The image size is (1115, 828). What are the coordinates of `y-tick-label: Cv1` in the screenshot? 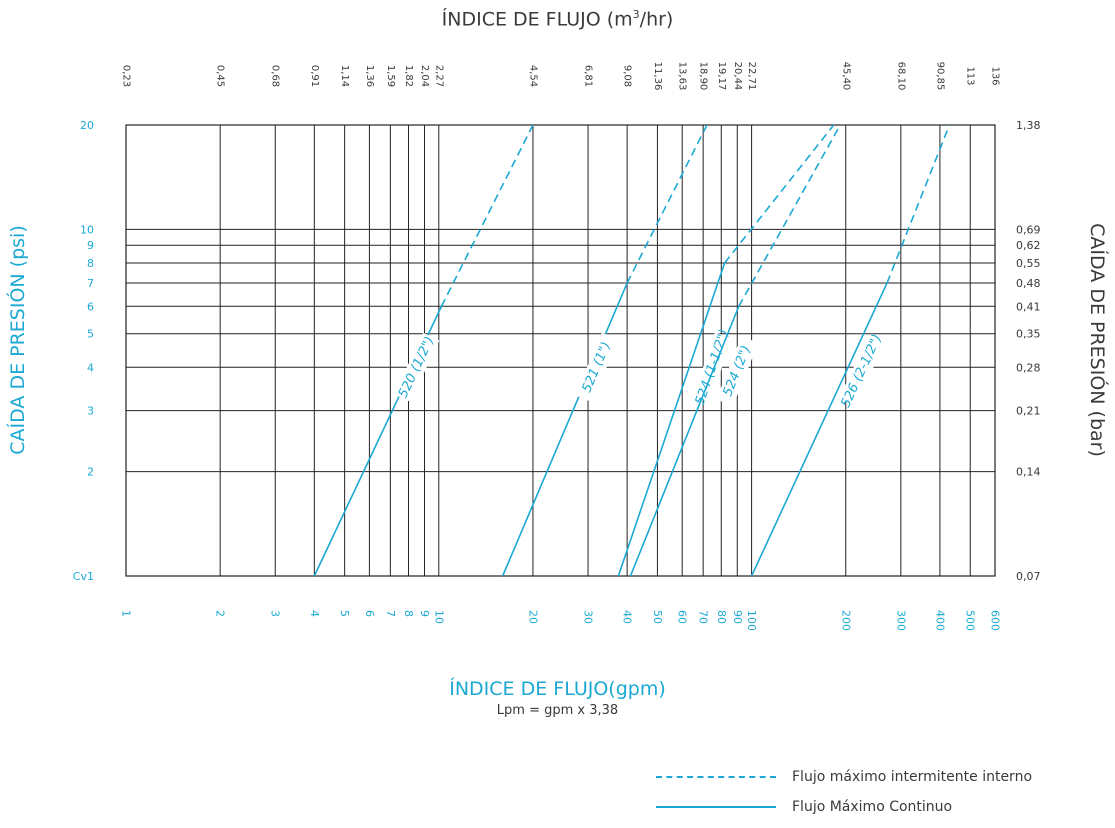 It's located at (83, 576).